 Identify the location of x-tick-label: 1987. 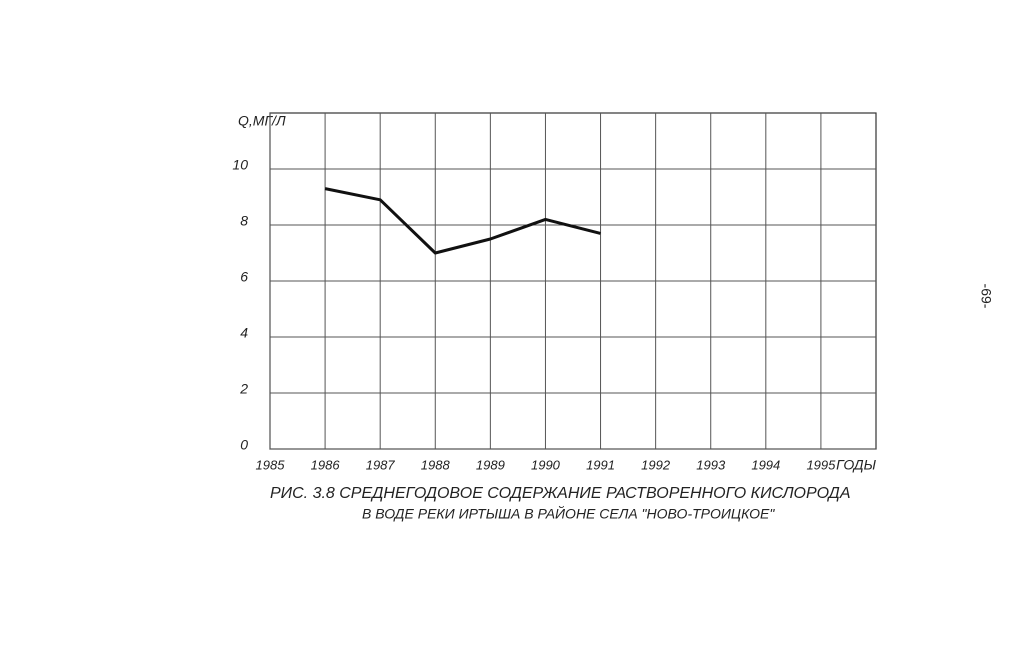
(381, 464).